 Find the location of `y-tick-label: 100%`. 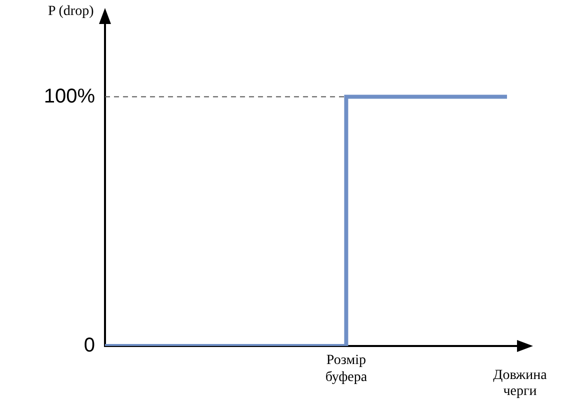

y-tick-label: 100% is located at coordinates (70, 96).